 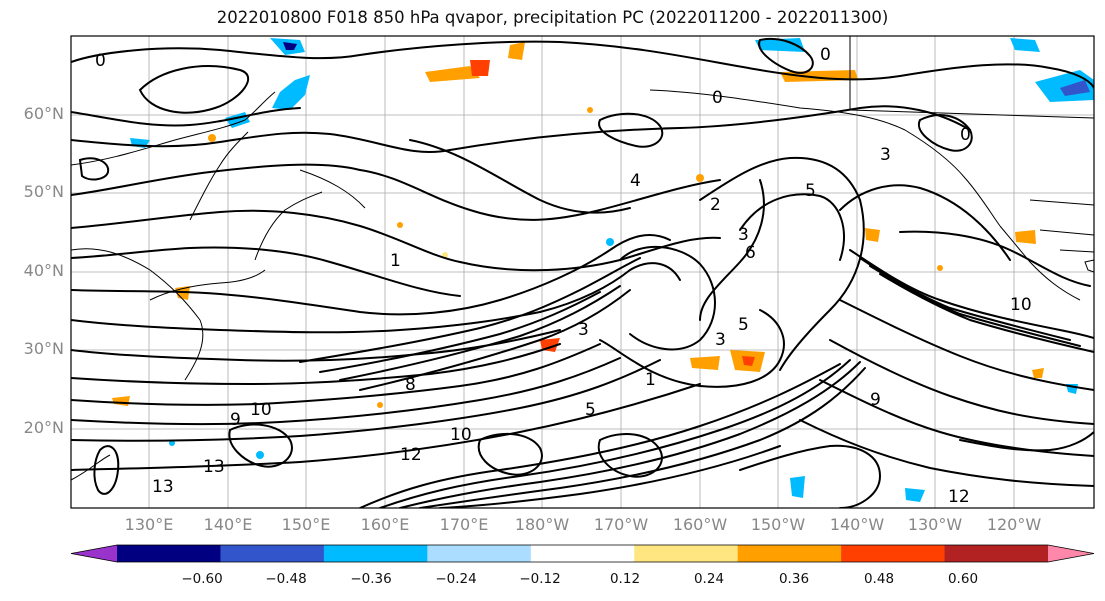 I want to click on colorbar-label-neg036: −0.36, so click(x=371, y=579).